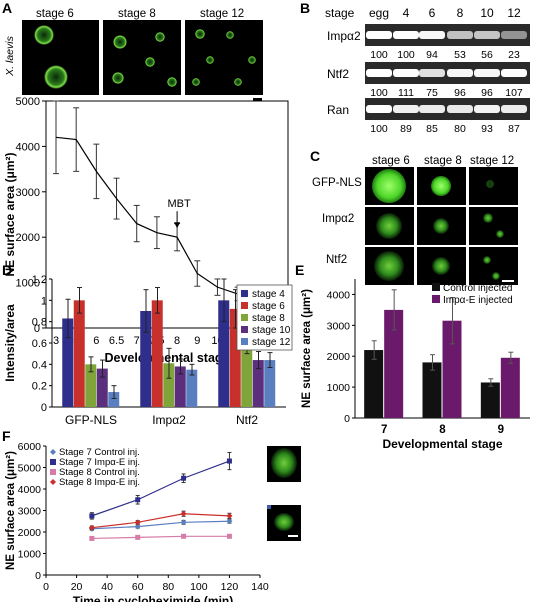 The height and width of the screenshot is (602, 544). What do you see at coordinates (166, 358) in the screenshot?
I see `x-axis-title: Developmental stage` at bounding box center [166, 358].